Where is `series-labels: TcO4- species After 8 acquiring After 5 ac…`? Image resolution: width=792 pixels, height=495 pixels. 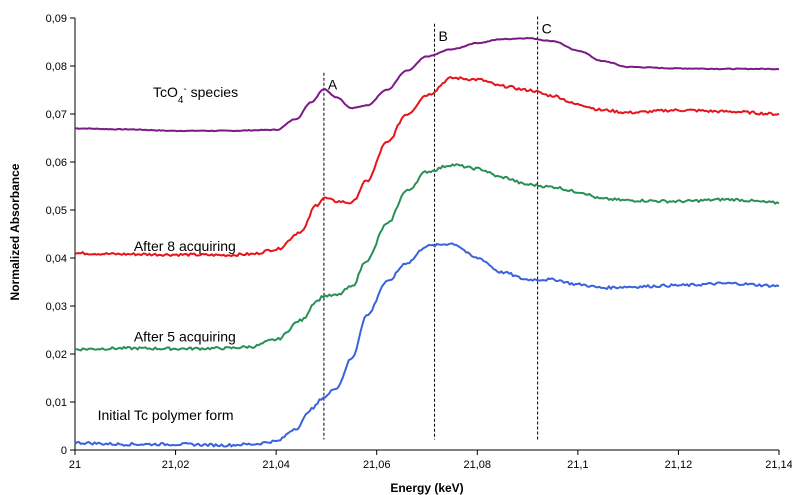 series-labels: TcO4- species After 8 acquiring After 5 ac… is located at coordinates (168, 253).